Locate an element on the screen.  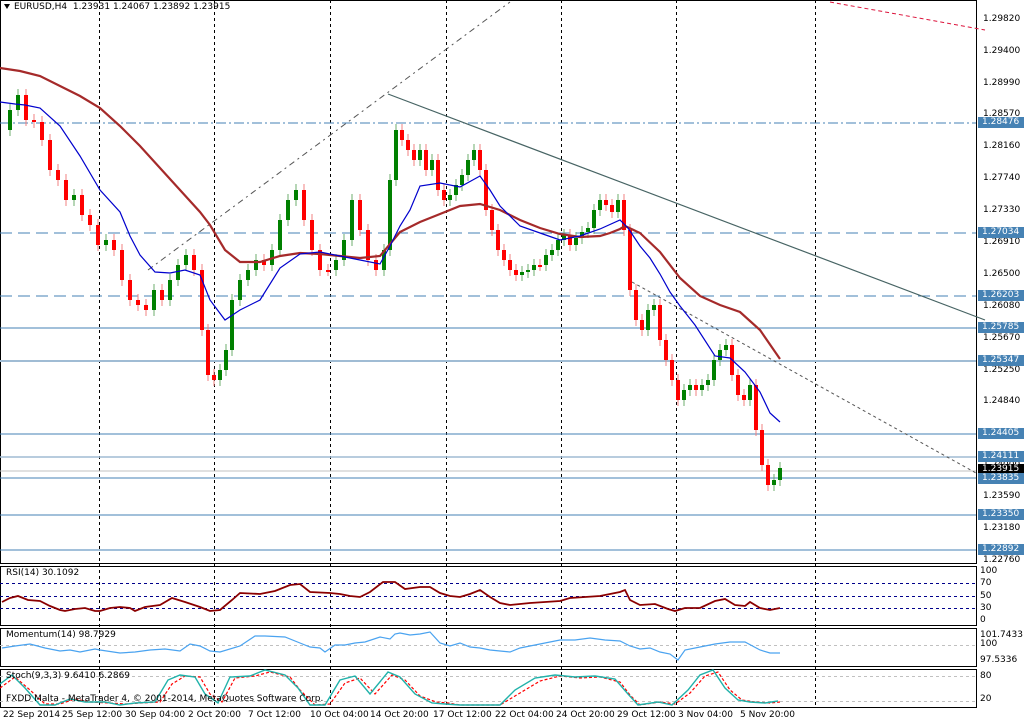
ohlc-values: 1.23931 1.24067 1.23892 1.23915 is located at coordinates (151, 7).